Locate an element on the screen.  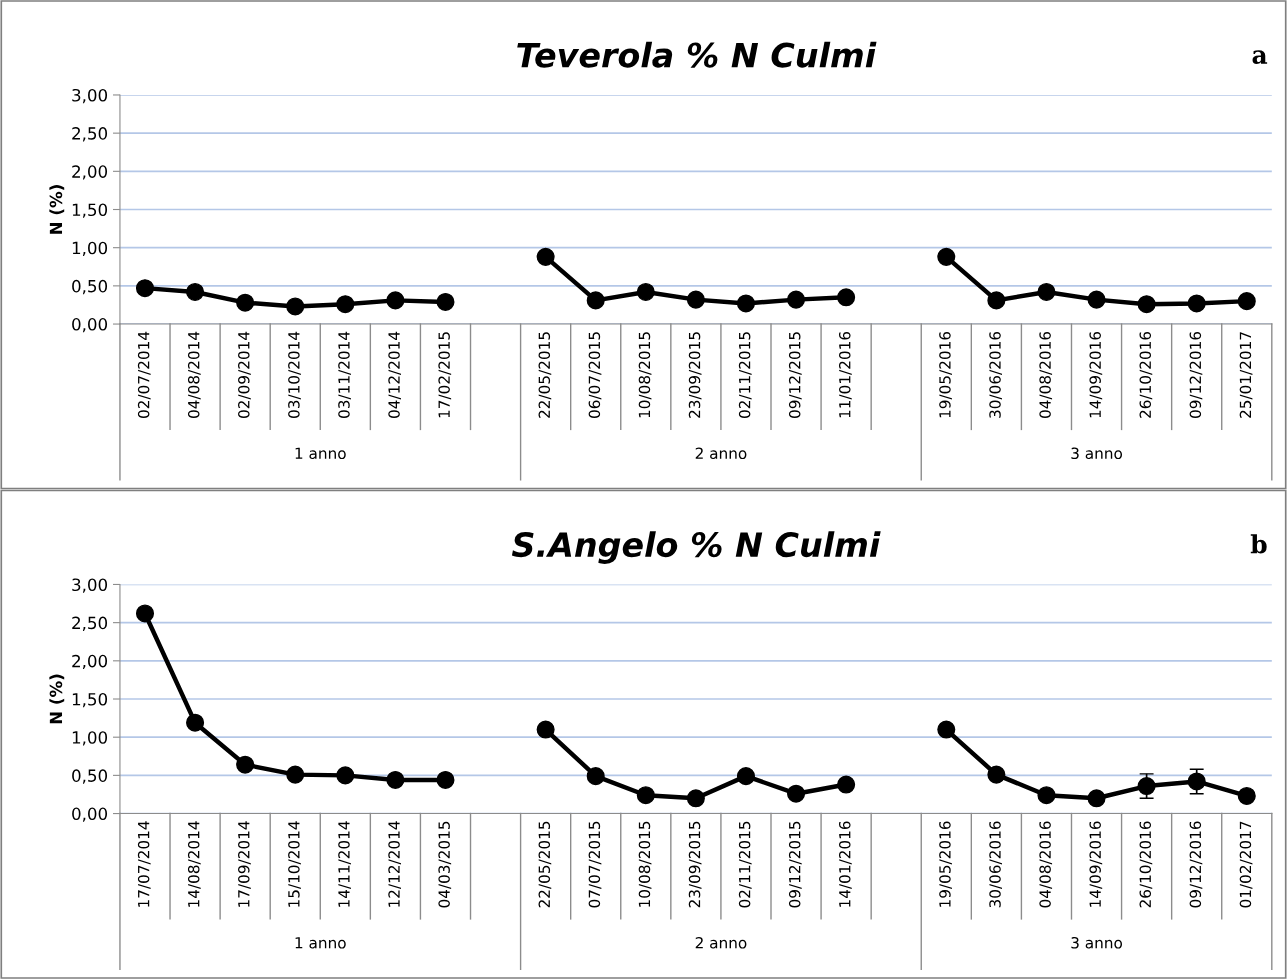
x-tick-label: 03/10/2014 is located at coordinates (294, 374).